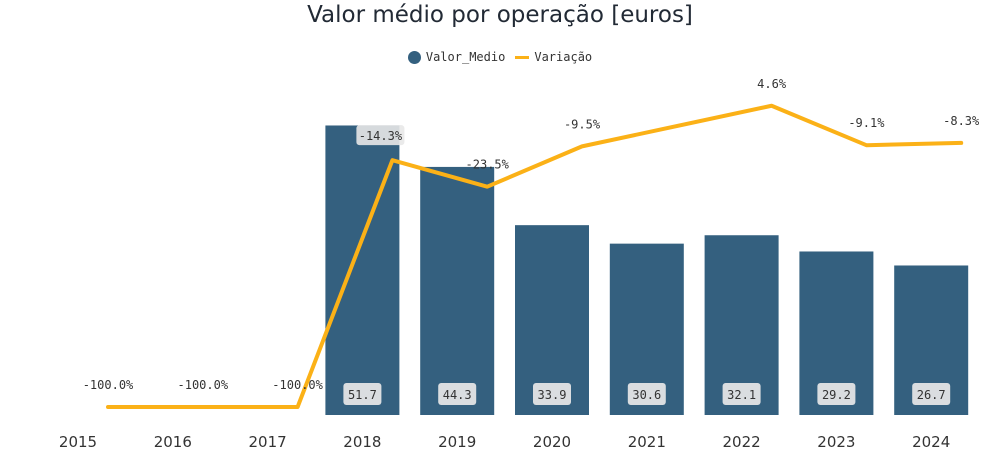 This screenshot has width=1000, height=470. Describe the element at coordinates (961, 121) in the screenshot. I see `line-value-label-2024: -8.3%` at that location.